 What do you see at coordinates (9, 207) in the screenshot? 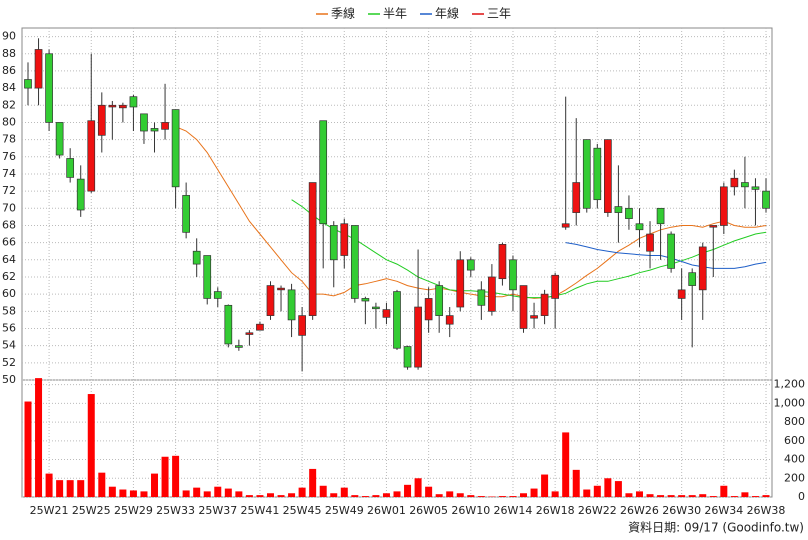
I see `y-tick-label: 70` at bounding box center [9, 207].